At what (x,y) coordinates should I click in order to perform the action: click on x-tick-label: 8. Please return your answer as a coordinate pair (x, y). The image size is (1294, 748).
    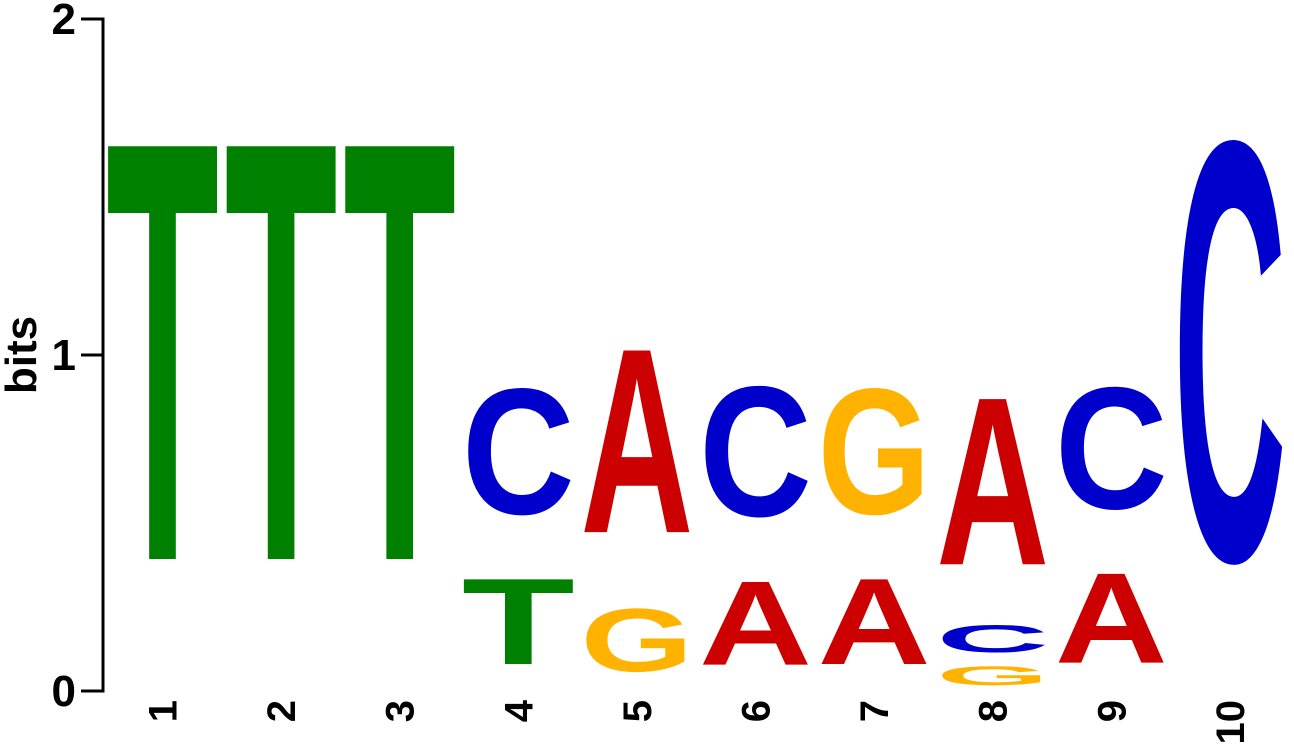
    Looking at the image, I should click on (994, 711).